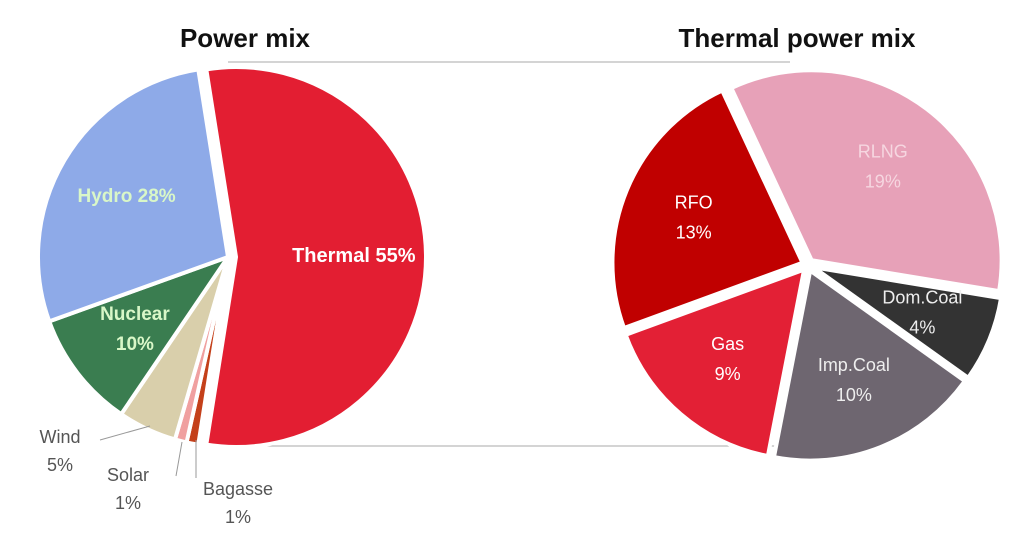 The width and height of the screenshot is (1024, 543). I want to click on category-label: RFO, so click(694, 202).